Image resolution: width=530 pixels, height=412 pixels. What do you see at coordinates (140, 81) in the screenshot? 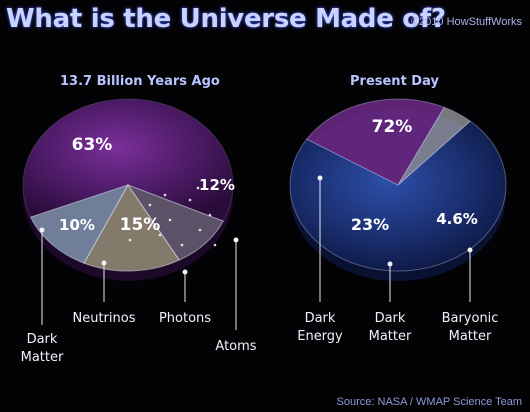
I see `chart-title-past: 13.7 Billion Years Ago` at bounding box center [140, 81].